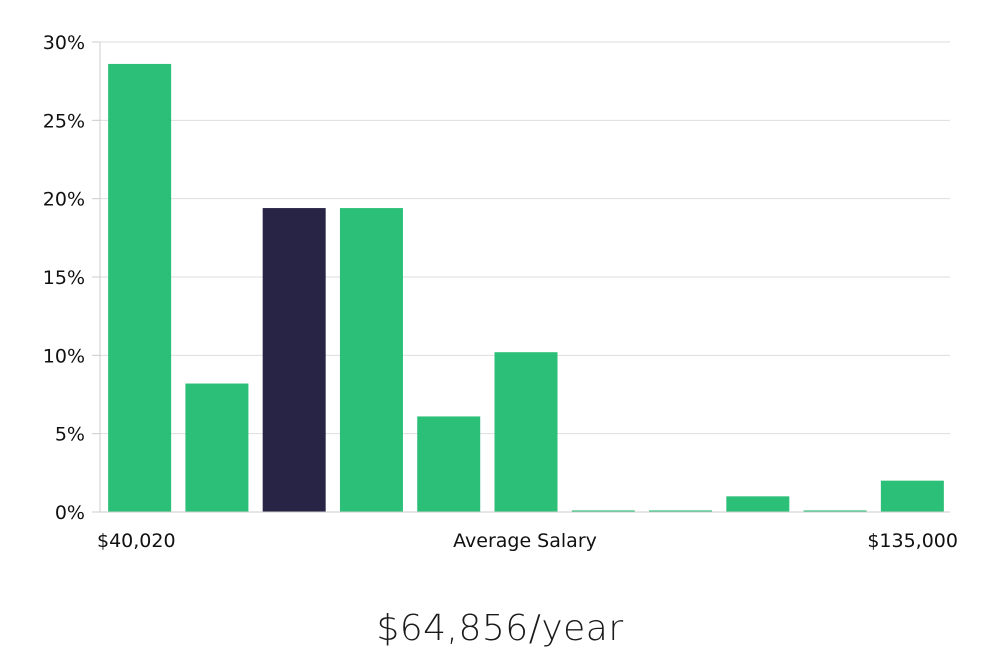  Describe the element at coordinates (64, 356) in the screenshot. I see `y-tick-label: 10%` at that location.